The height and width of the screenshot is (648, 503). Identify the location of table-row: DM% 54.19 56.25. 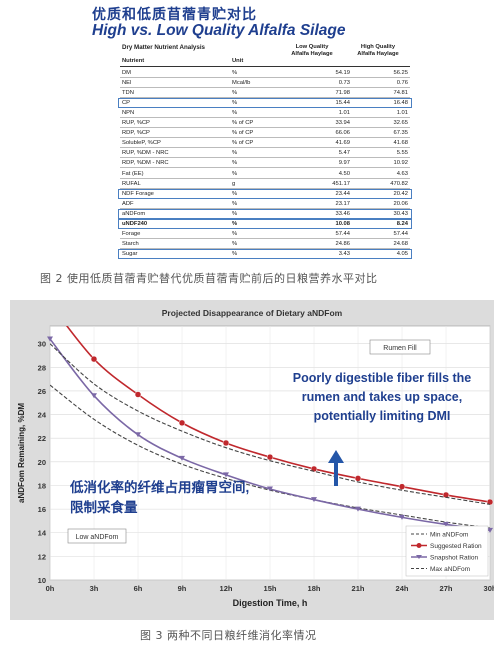
(265, 73).